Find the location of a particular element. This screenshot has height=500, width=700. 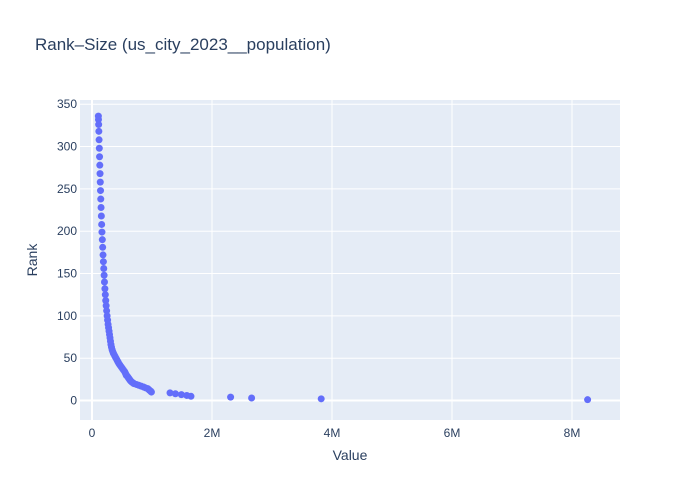

y-tick-label: 300 is located at coordinates (67, 147).